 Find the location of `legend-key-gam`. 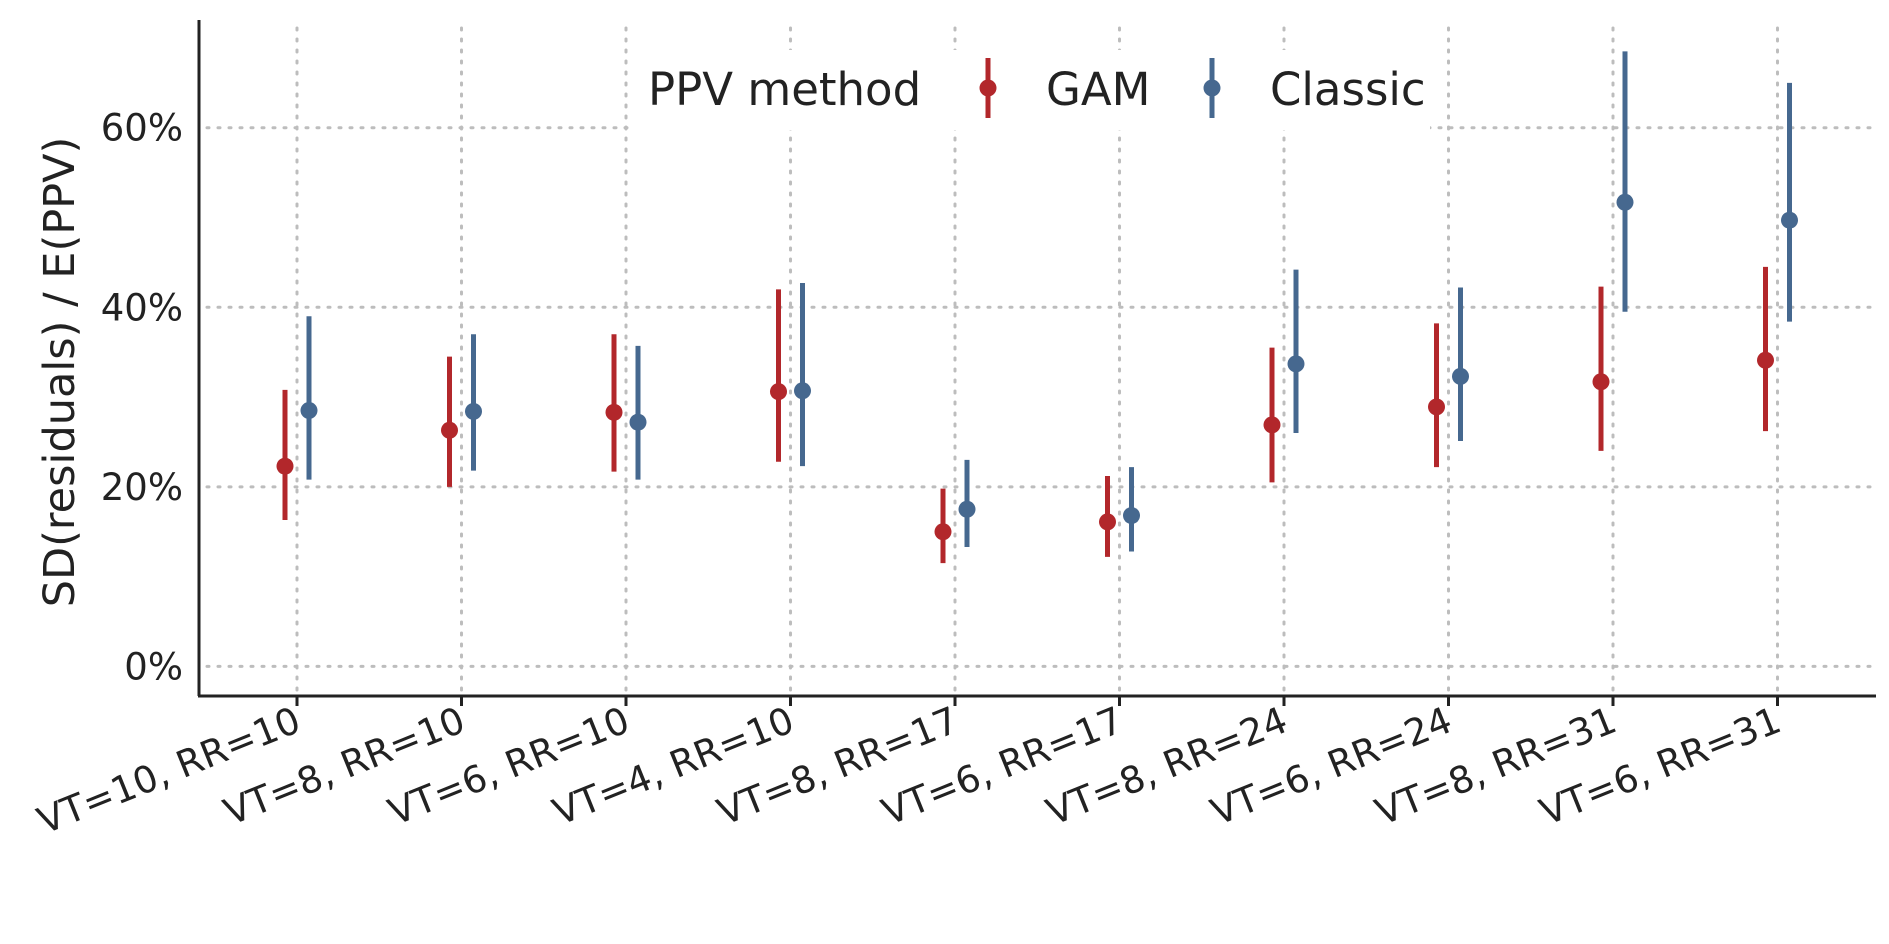

legend-key-gam is located at coordinates (988, 88).